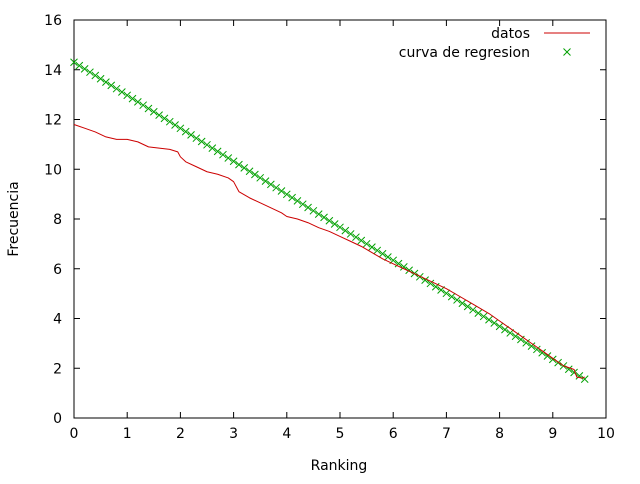 Image resolution: width=640 pixels, height=484 pixels. Describe the element at coordinates (606, 434) in the screenshot. I see `x-tick-label: 10` at that location.